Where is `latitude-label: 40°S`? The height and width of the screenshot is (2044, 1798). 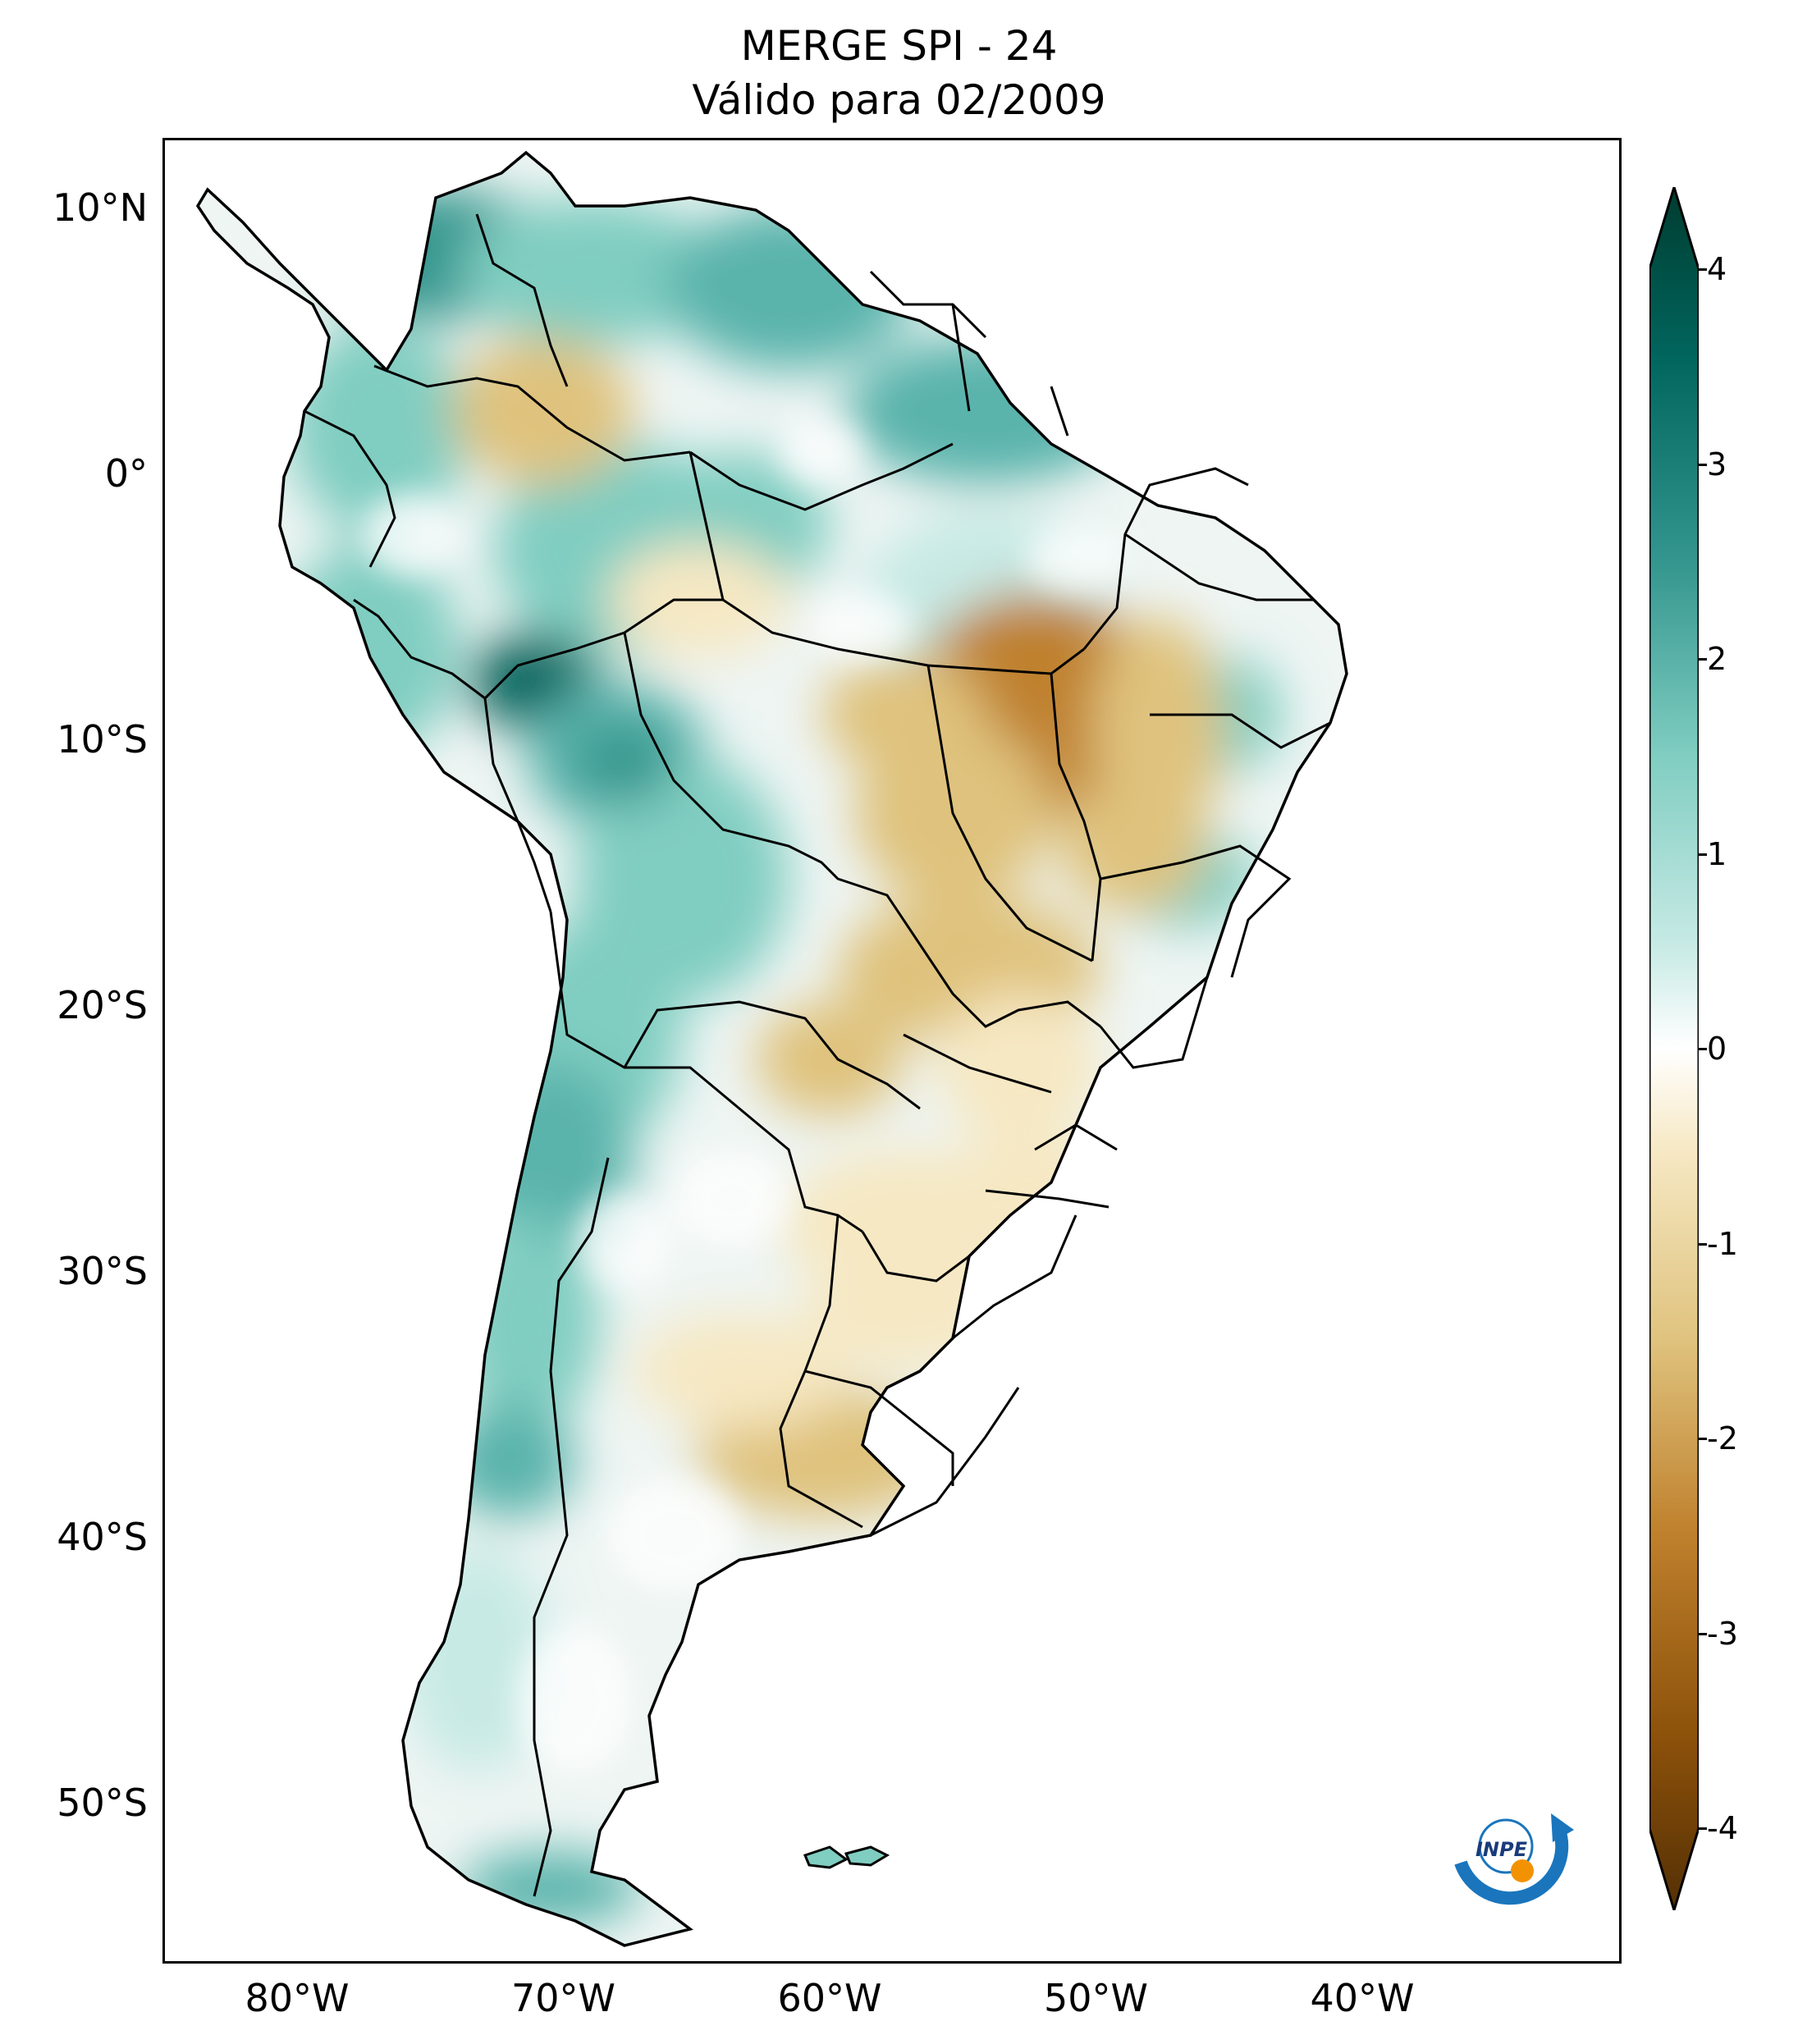
latitude-label: 40°S is located at coordinates (102, 1537).